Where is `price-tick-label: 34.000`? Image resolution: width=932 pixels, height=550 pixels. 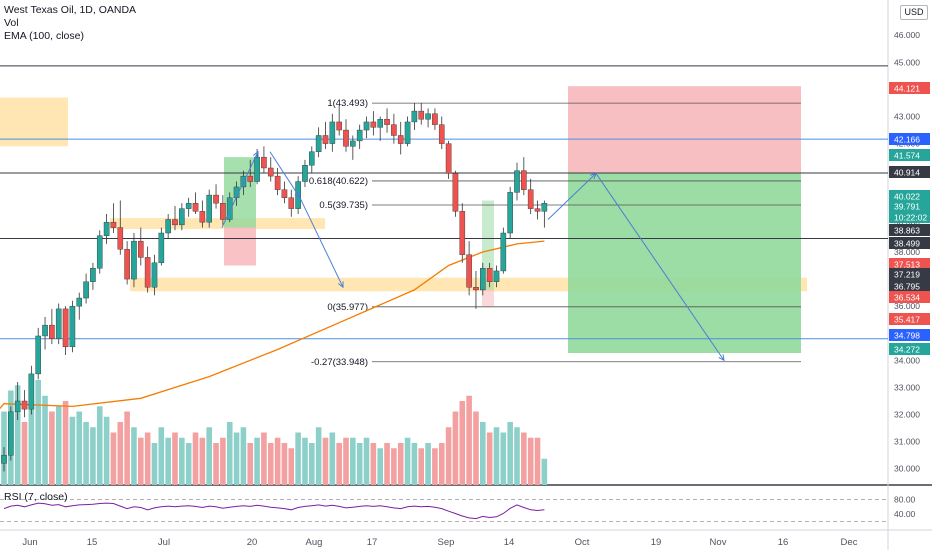
price-tick-label: 34.000 is located at coordinates (907, 360).